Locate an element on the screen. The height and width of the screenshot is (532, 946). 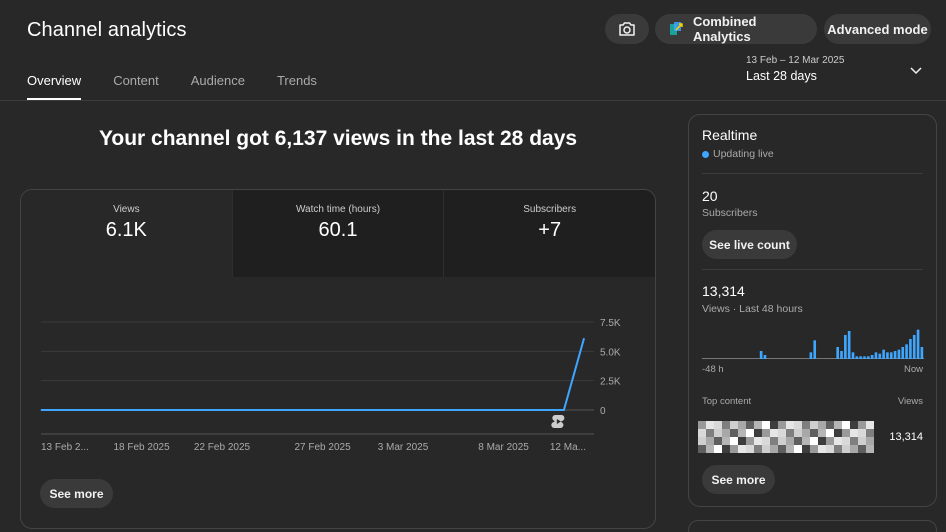
realtime-axis-start: -48 h is located at coordinates (713, 369).